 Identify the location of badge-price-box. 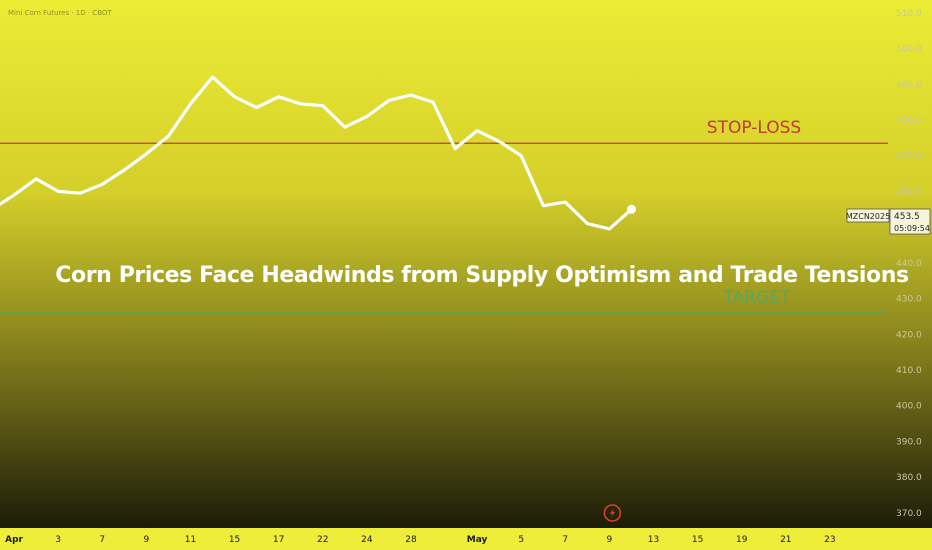
(910, 221).